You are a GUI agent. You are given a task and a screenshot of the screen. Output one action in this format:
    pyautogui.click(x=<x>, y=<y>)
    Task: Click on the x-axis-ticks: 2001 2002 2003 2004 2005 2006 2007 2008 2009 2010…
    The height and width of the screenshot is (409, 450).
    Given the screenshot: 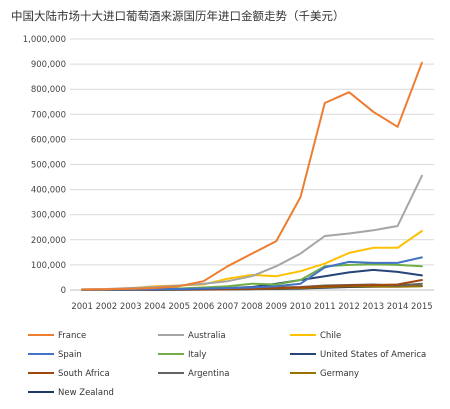 What is the action you would take?
    pyautogui.click(x=251, y=307)
    